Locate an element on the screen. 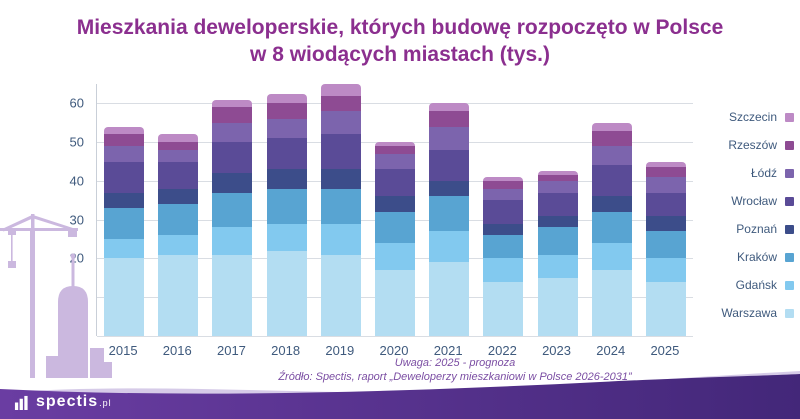  spectis-logo: spectis.pl is located at coordinates (63, 402).